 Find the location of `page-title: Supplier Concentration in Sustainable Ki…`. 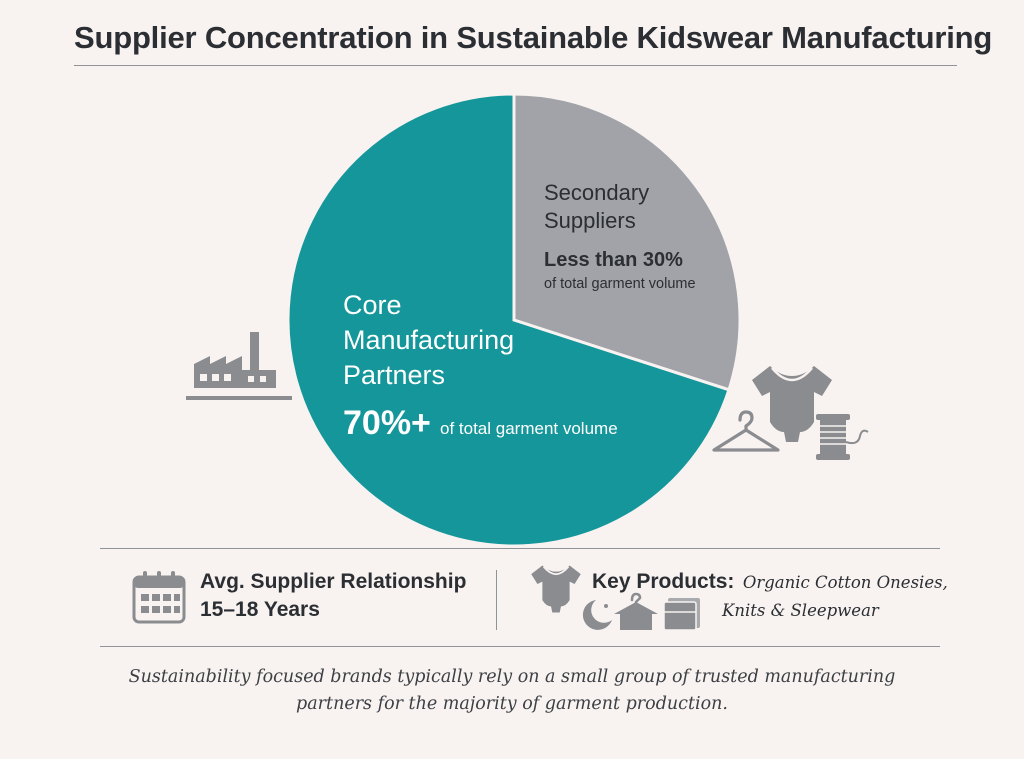

page-title: Supplier Concentration in Sustainable Ki… is located at coordinates (533, 37).